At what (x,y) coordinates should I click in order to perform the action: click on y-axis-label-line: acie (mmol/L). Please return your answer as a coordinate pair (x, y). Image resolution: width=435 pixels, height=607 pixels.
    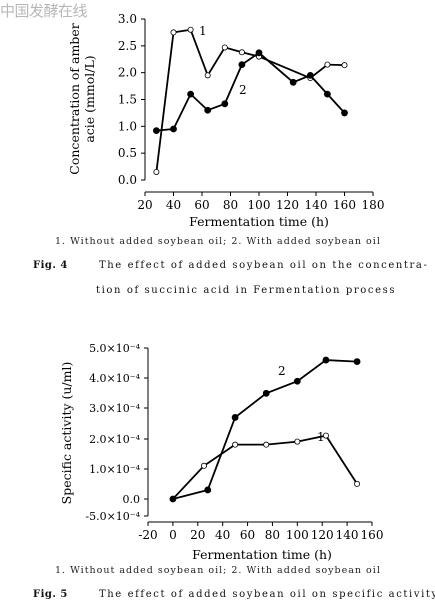
    Looking at the image, I should click on (89, 98).